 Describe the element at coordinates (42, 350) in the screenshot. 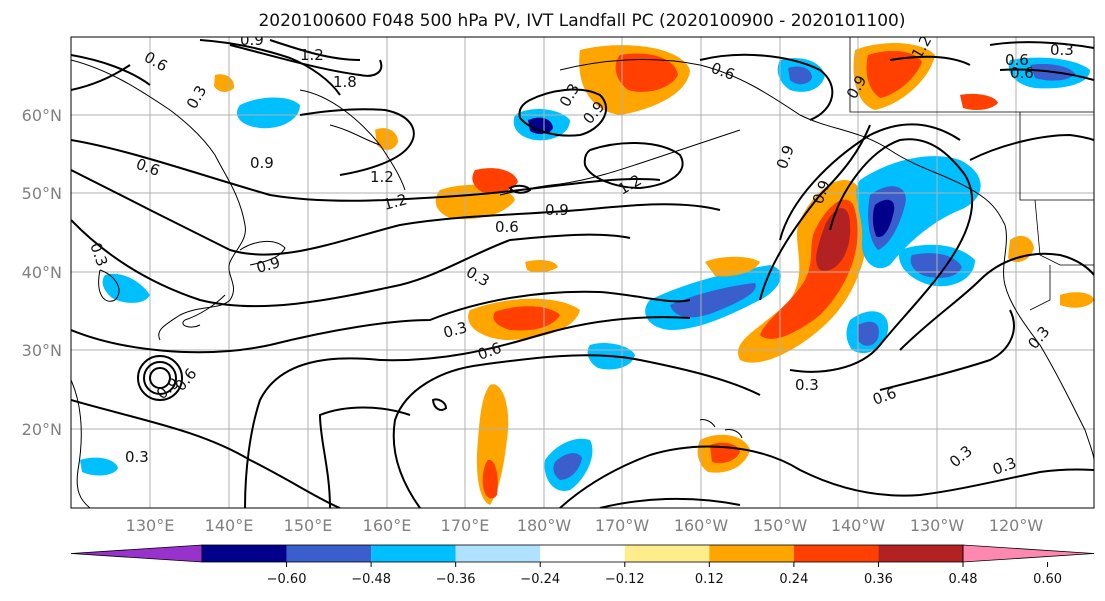

I see `lat-label: 30°N` at that location.